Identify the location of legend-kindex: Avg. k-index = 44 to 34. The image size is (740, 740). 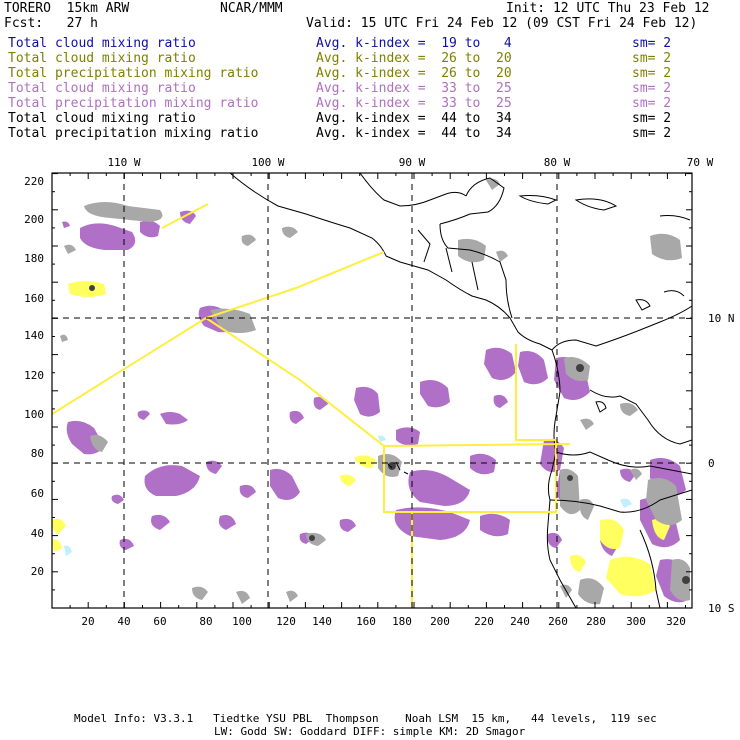
(414, 118).